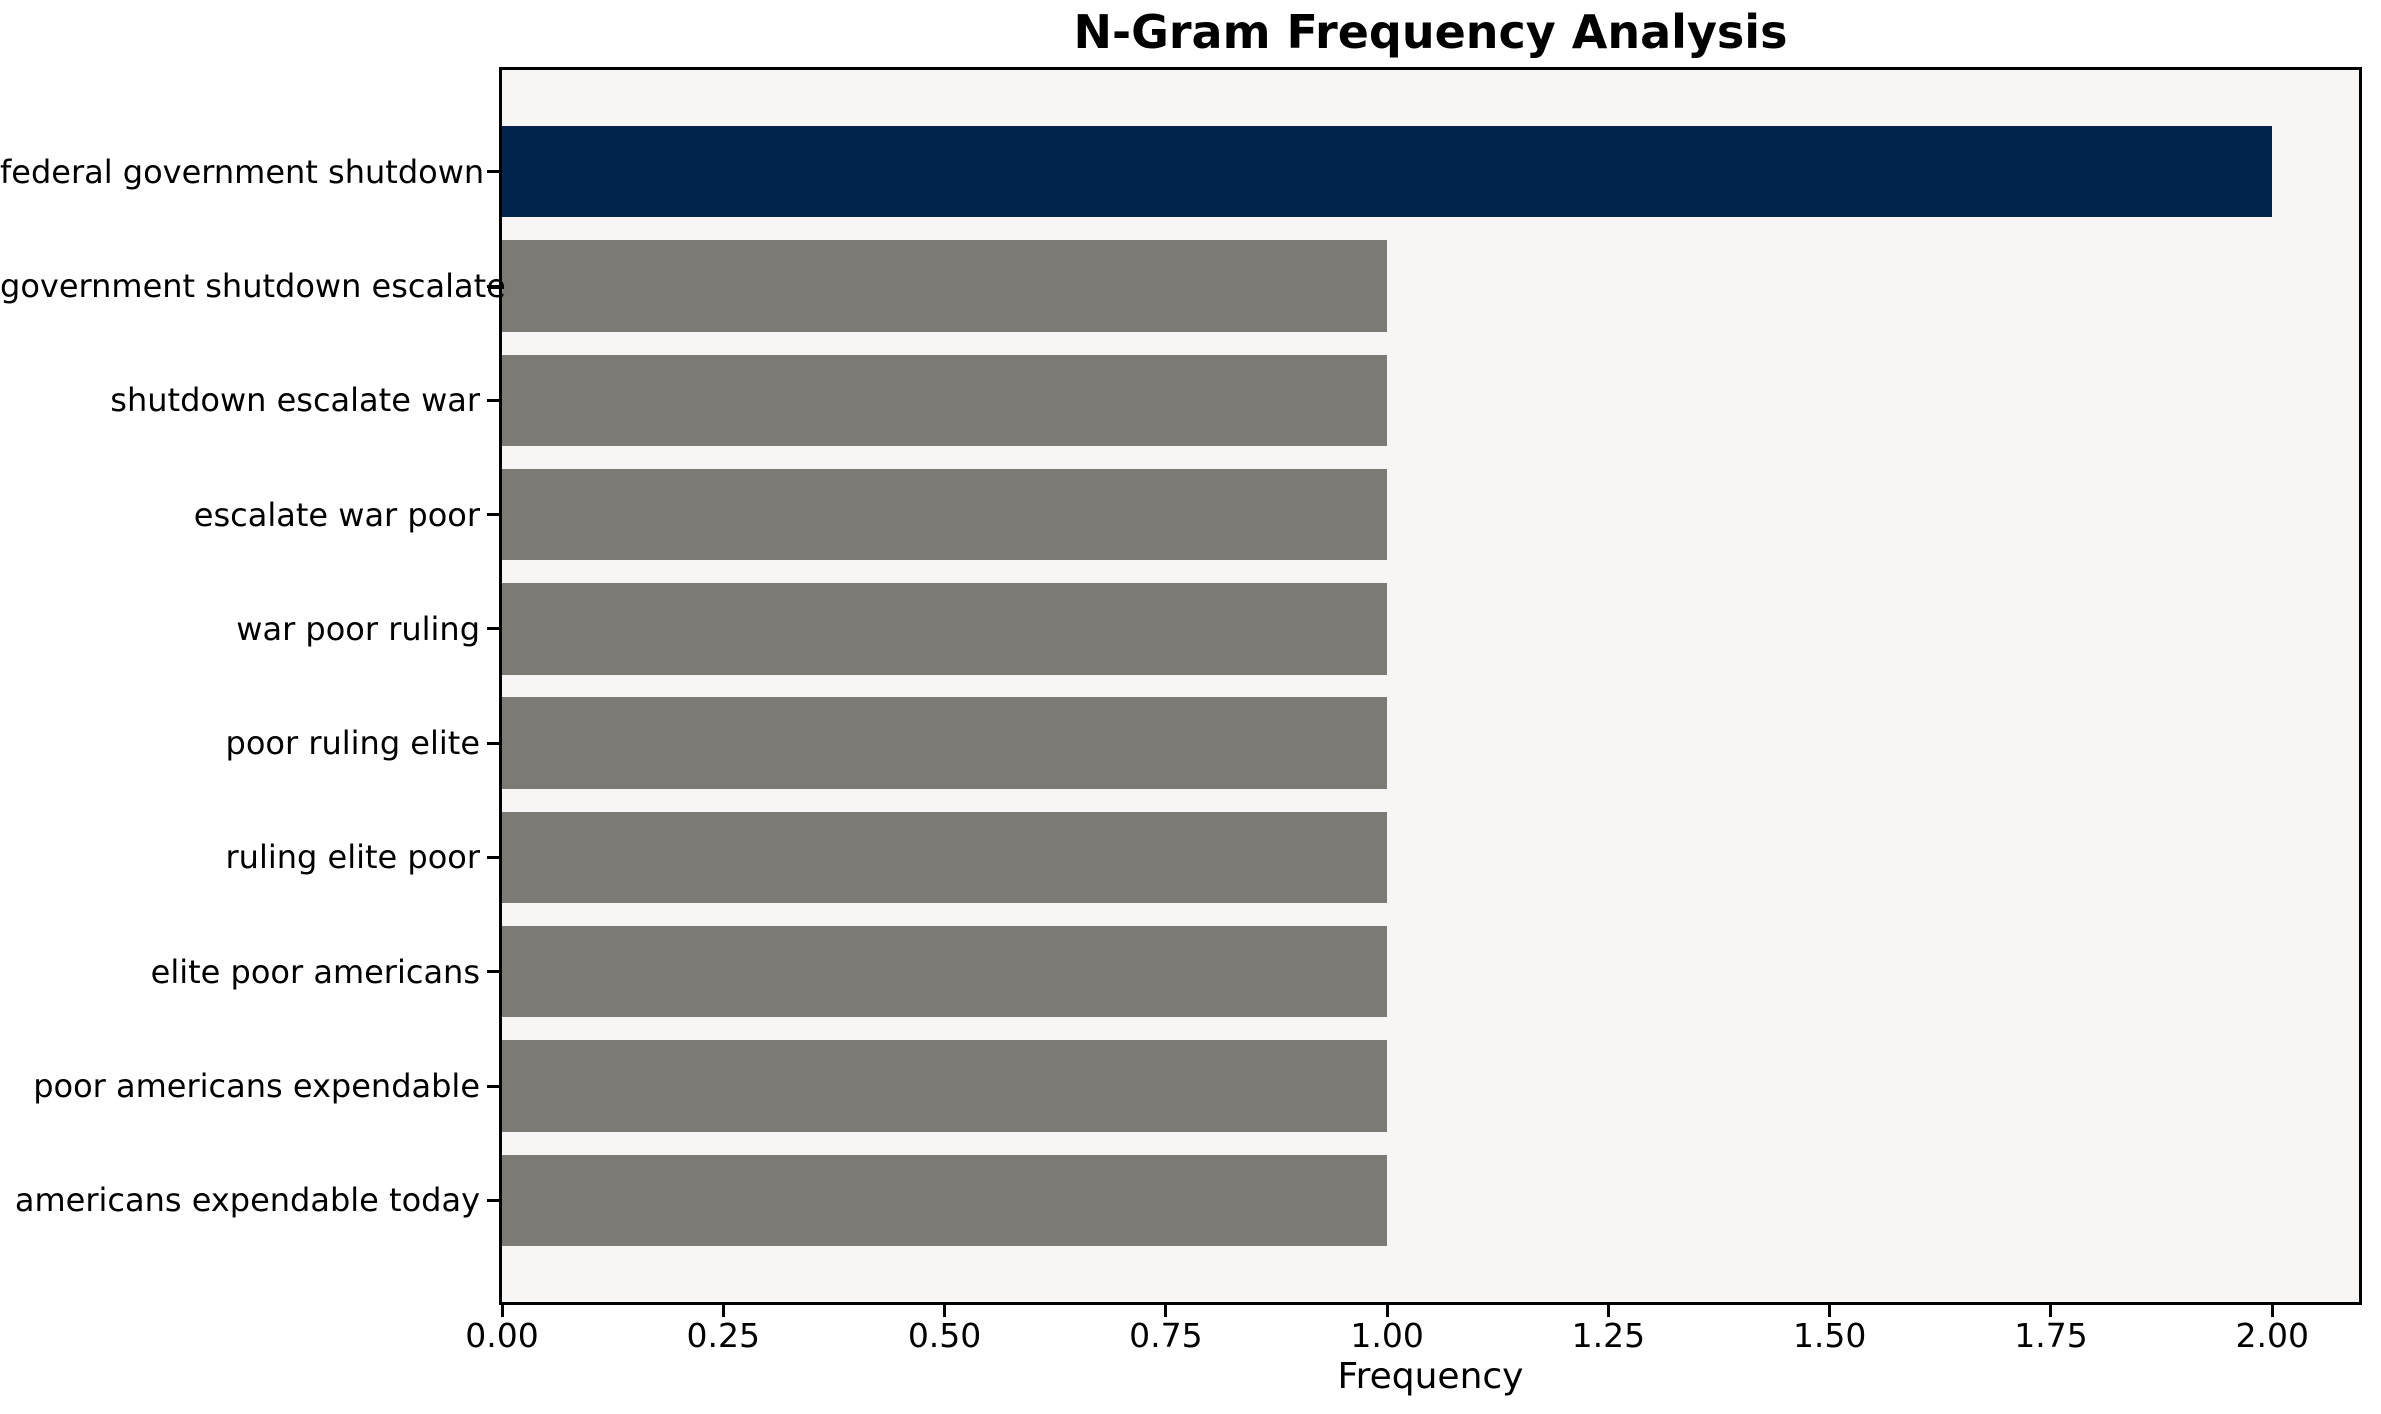  I want to click on y-tick-label: war poor ruling, so click(358, 628).